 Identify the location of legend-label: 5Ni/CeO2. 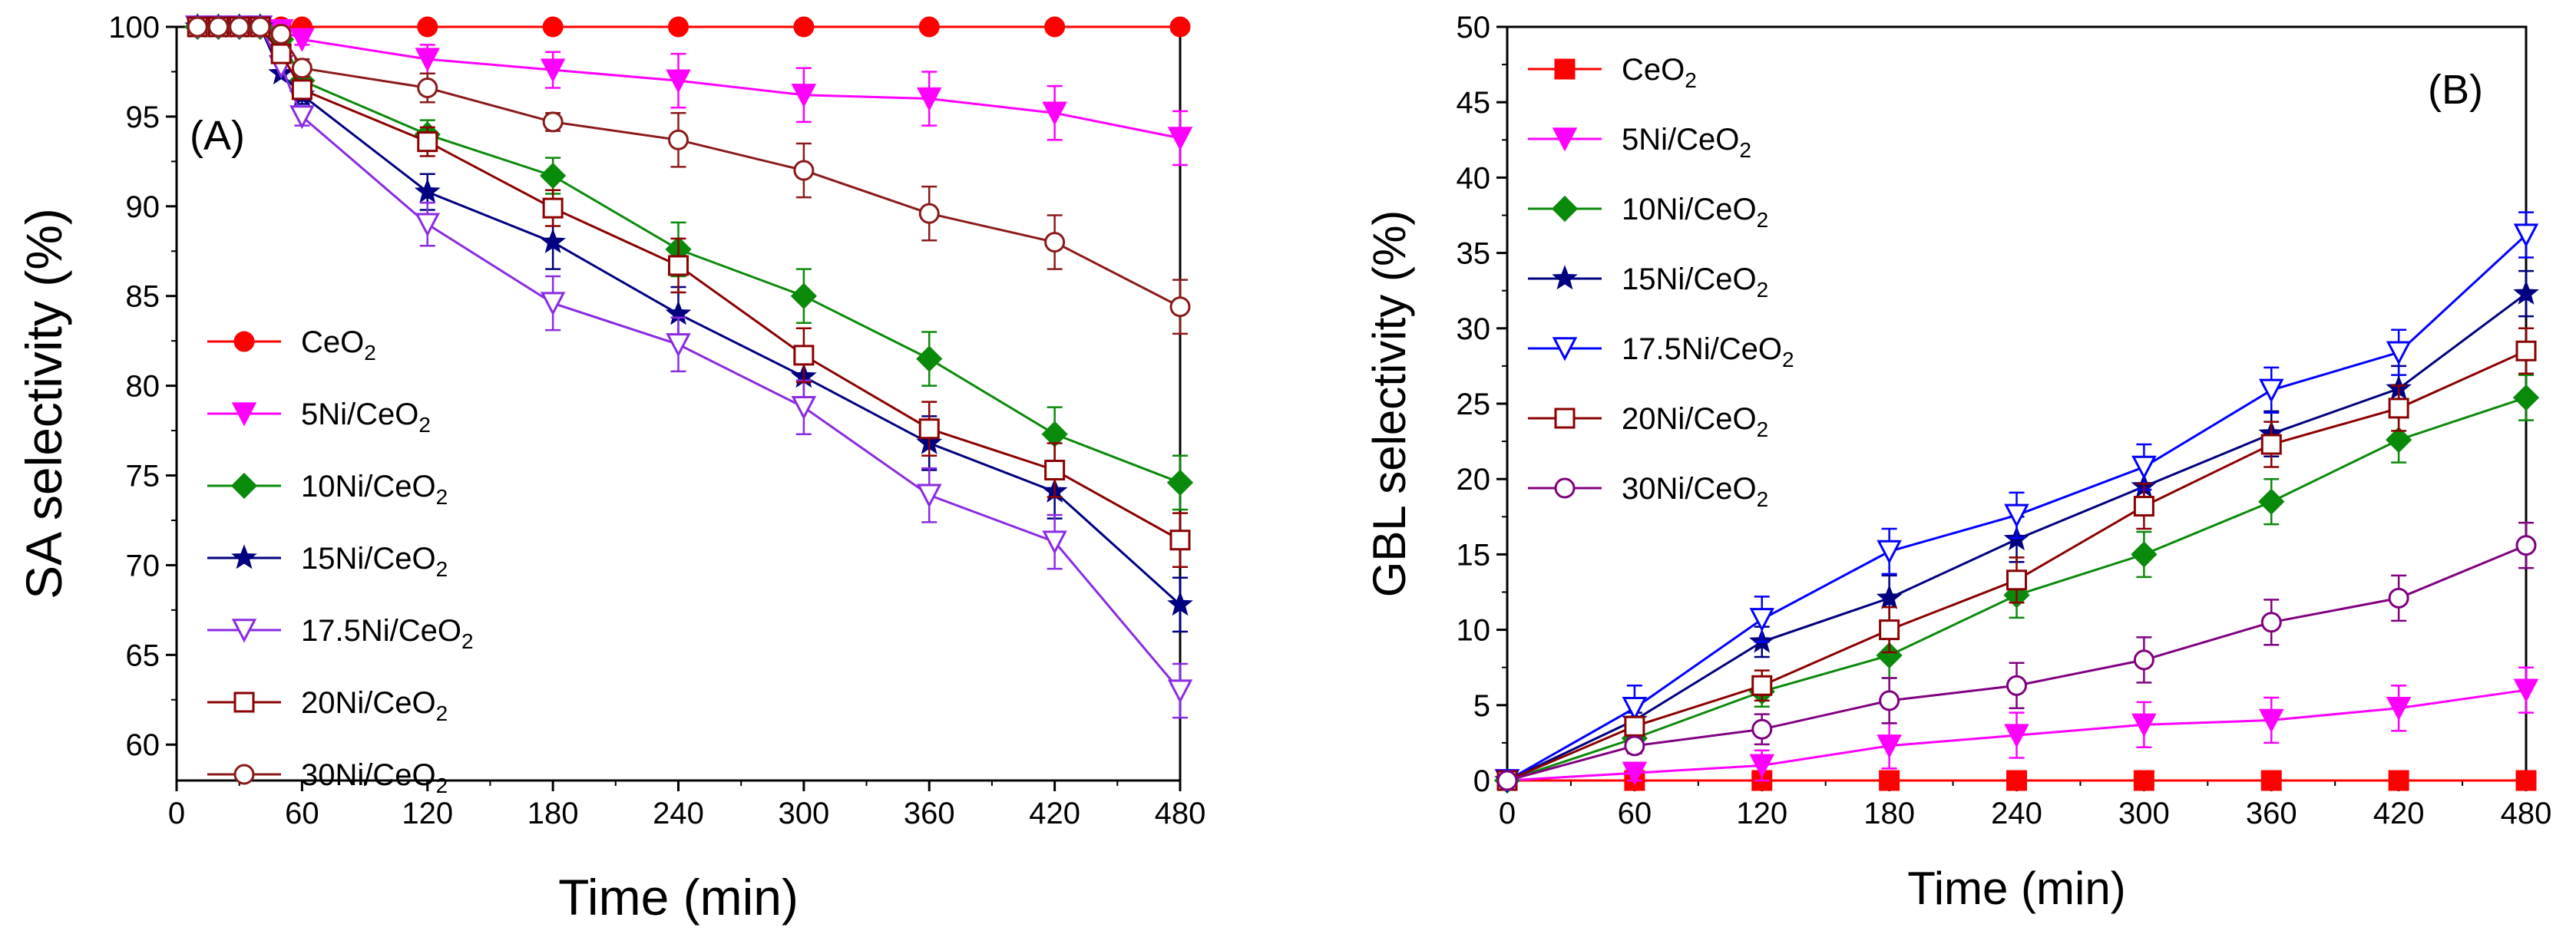
(1686, 142).